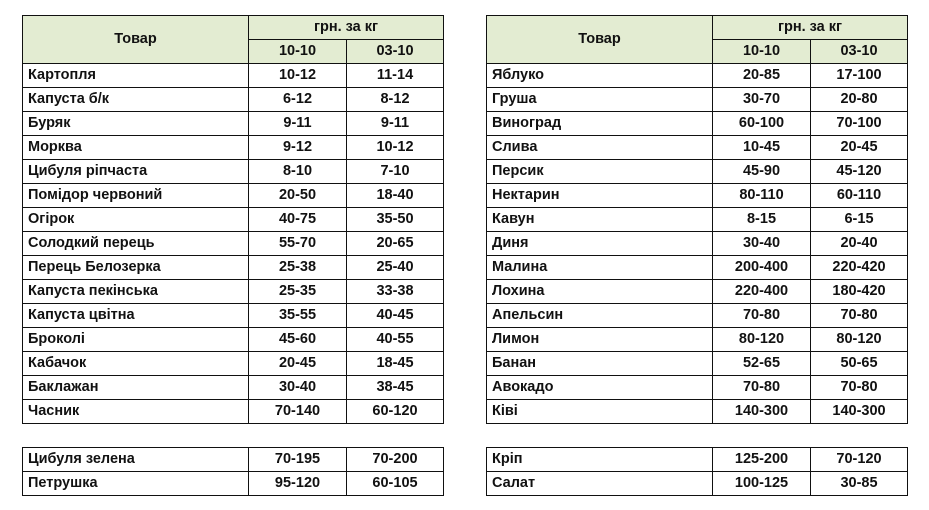 The height and width of the screenshot is (510, 929). I want to click on price-03-10: 70-200, so click(395, 459).